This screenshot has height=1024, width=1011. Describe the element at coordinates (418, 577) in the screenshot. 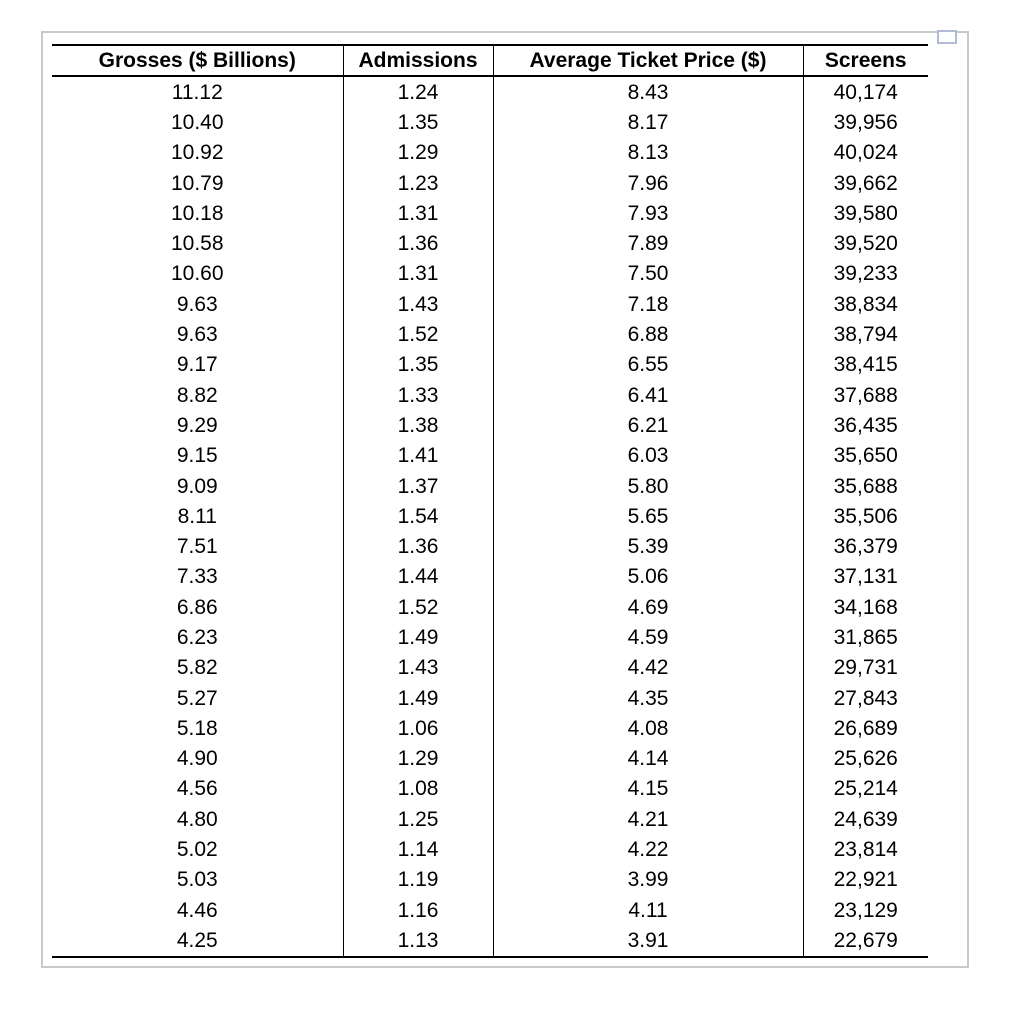

I see `table-cell: 1.44` at that location.